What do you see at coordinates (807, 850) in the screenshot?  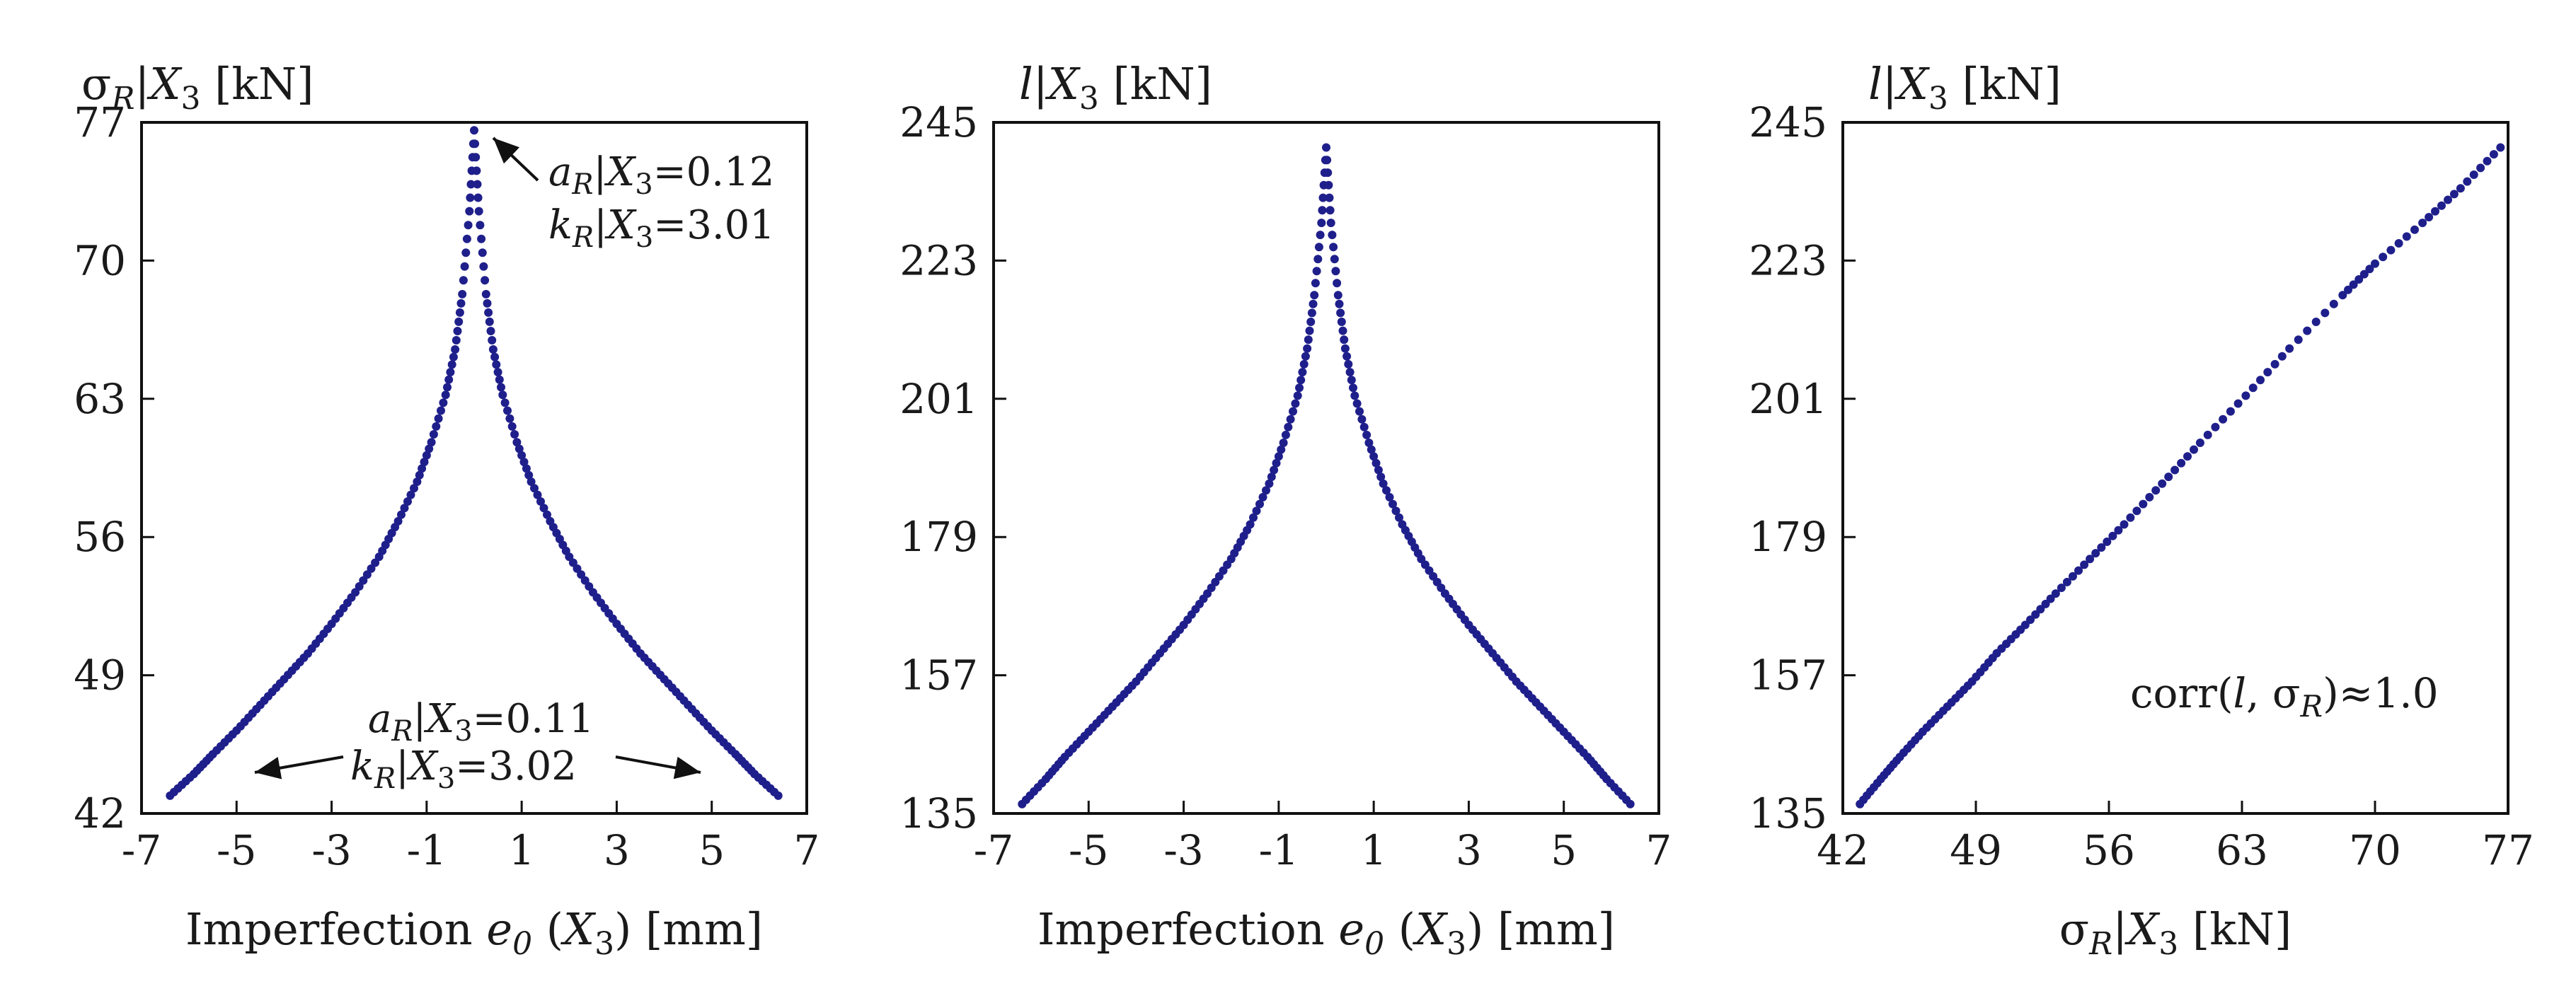 I see `x-tick-label: 7` at bounding box center [807, 850].